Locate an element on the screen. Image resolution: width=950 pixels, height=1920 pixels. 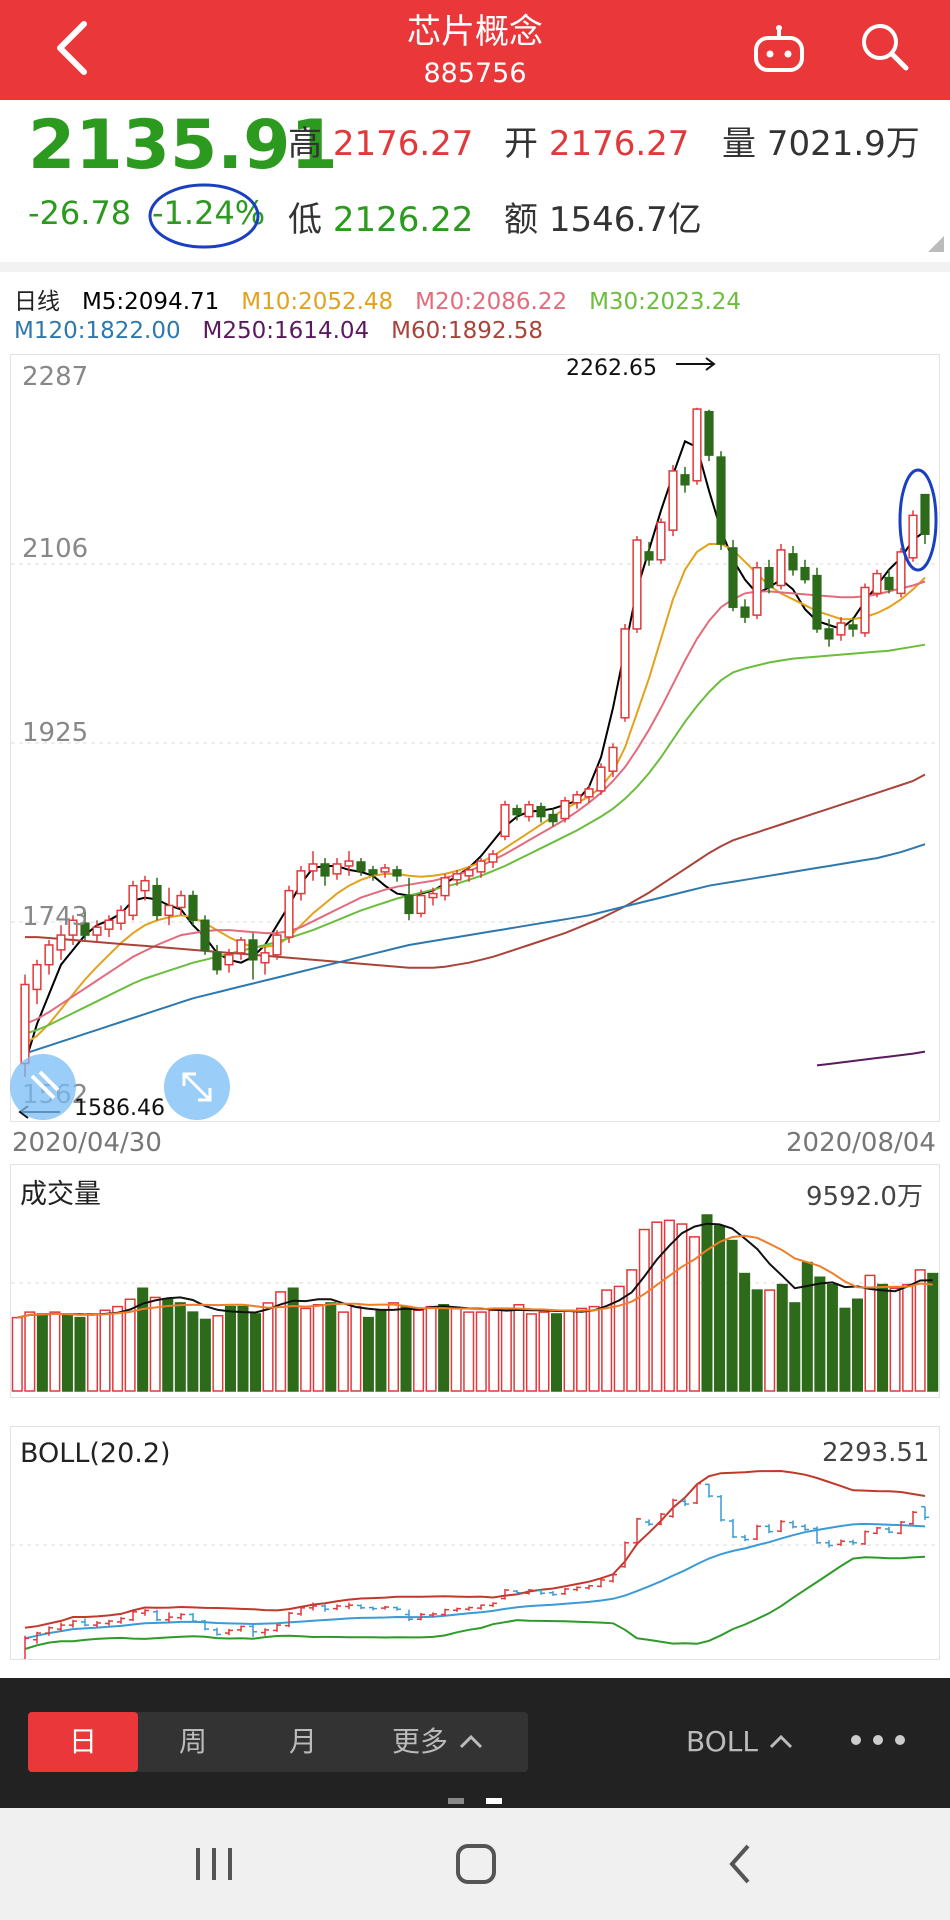
fullscreen-button is located at coordinates (197, 1087).